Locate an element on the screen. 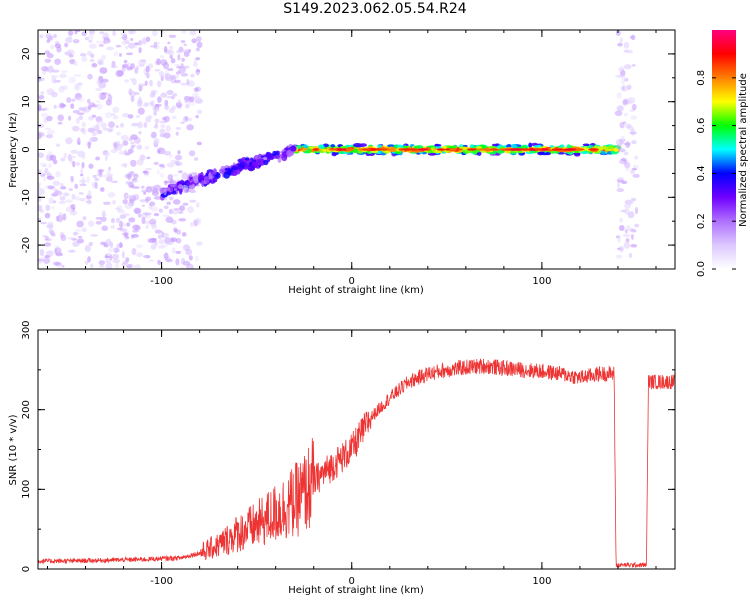  figure-title: S149.2023.062.05.54.R24 is located at coordinates (375, 9).